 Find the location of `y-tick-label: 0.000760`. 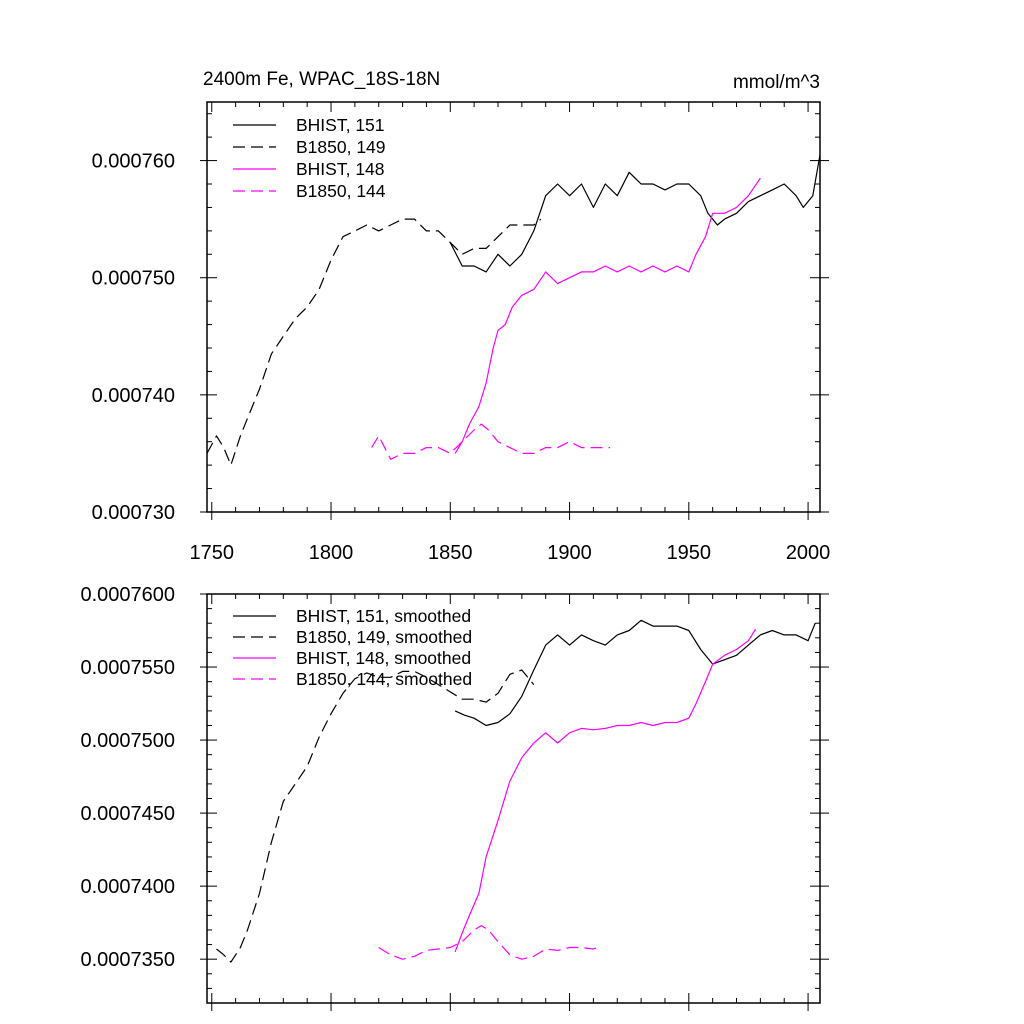

y-tick-label: 0.000760 is located at coordinates (133, 162).